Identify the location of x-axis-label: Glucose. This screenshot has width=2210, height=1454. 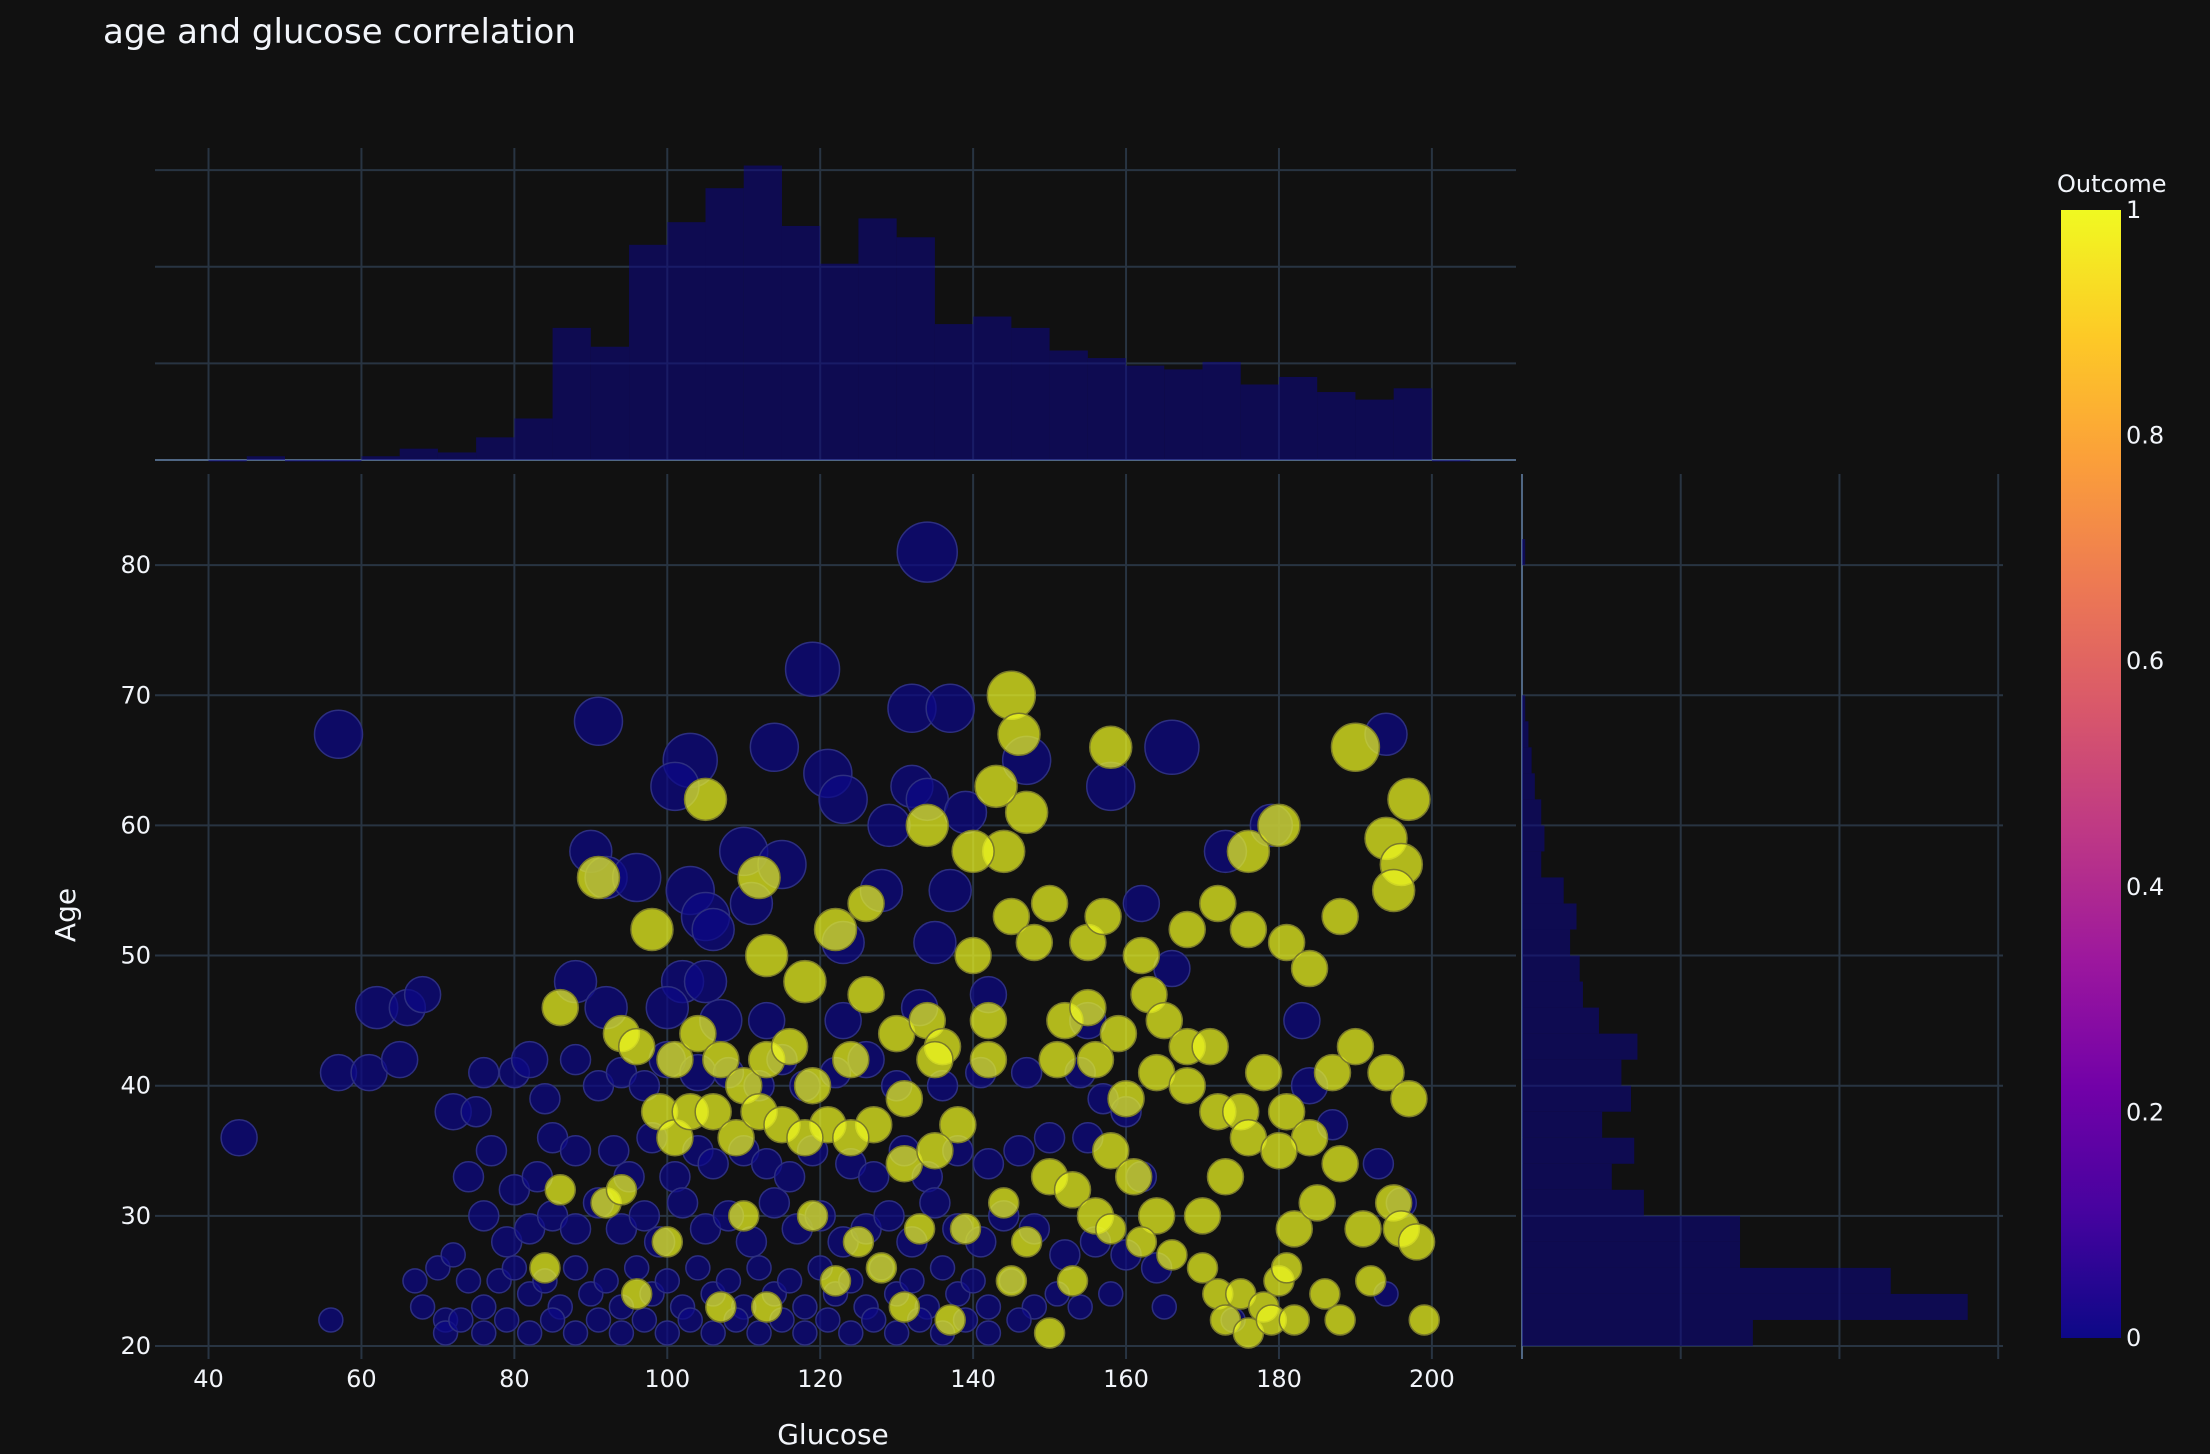
(833, 1434).